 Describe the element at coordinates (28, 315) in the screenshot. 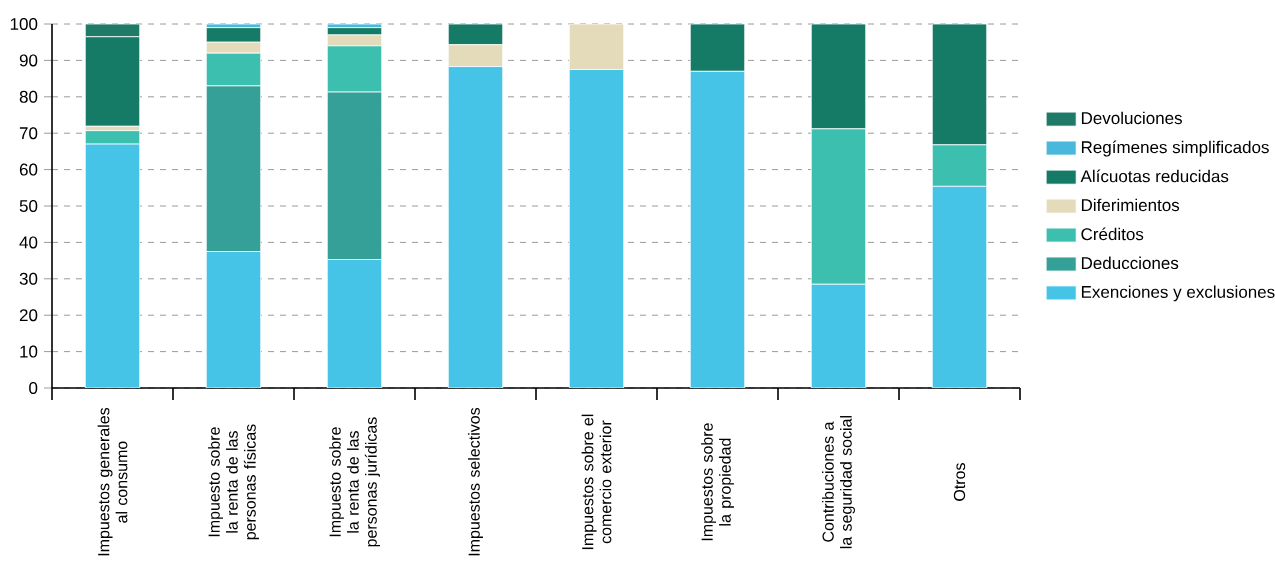

I see `y-tick-label: 20` at that location.